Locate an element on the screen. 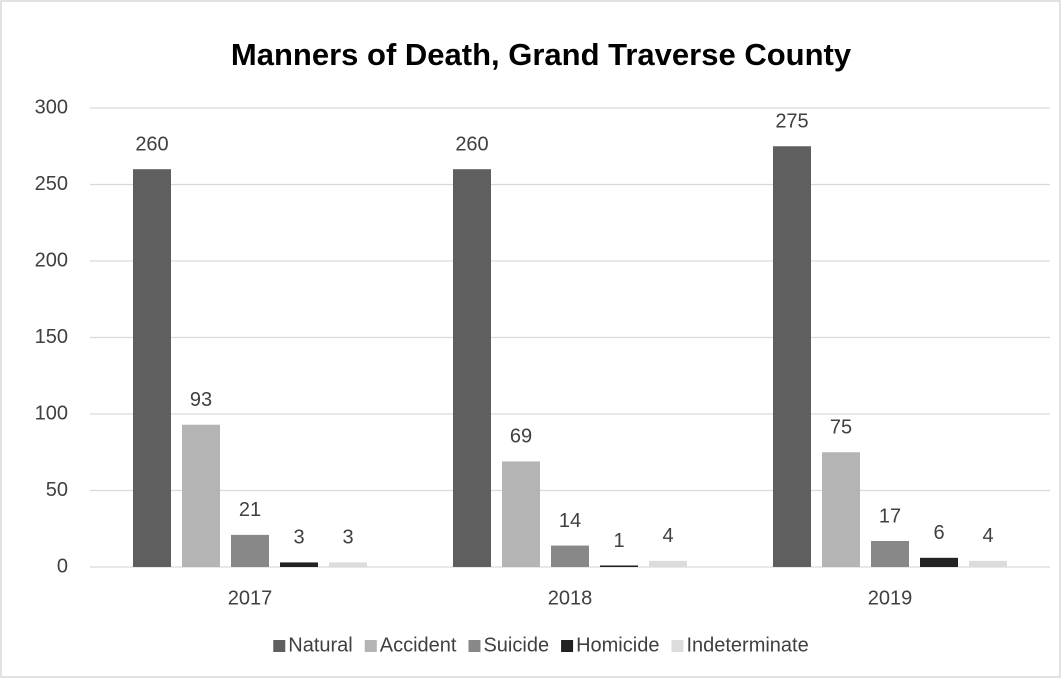 The width and height of the screenshot is (1062, 679). data-label: 93 is located at coordinates (201, 400).